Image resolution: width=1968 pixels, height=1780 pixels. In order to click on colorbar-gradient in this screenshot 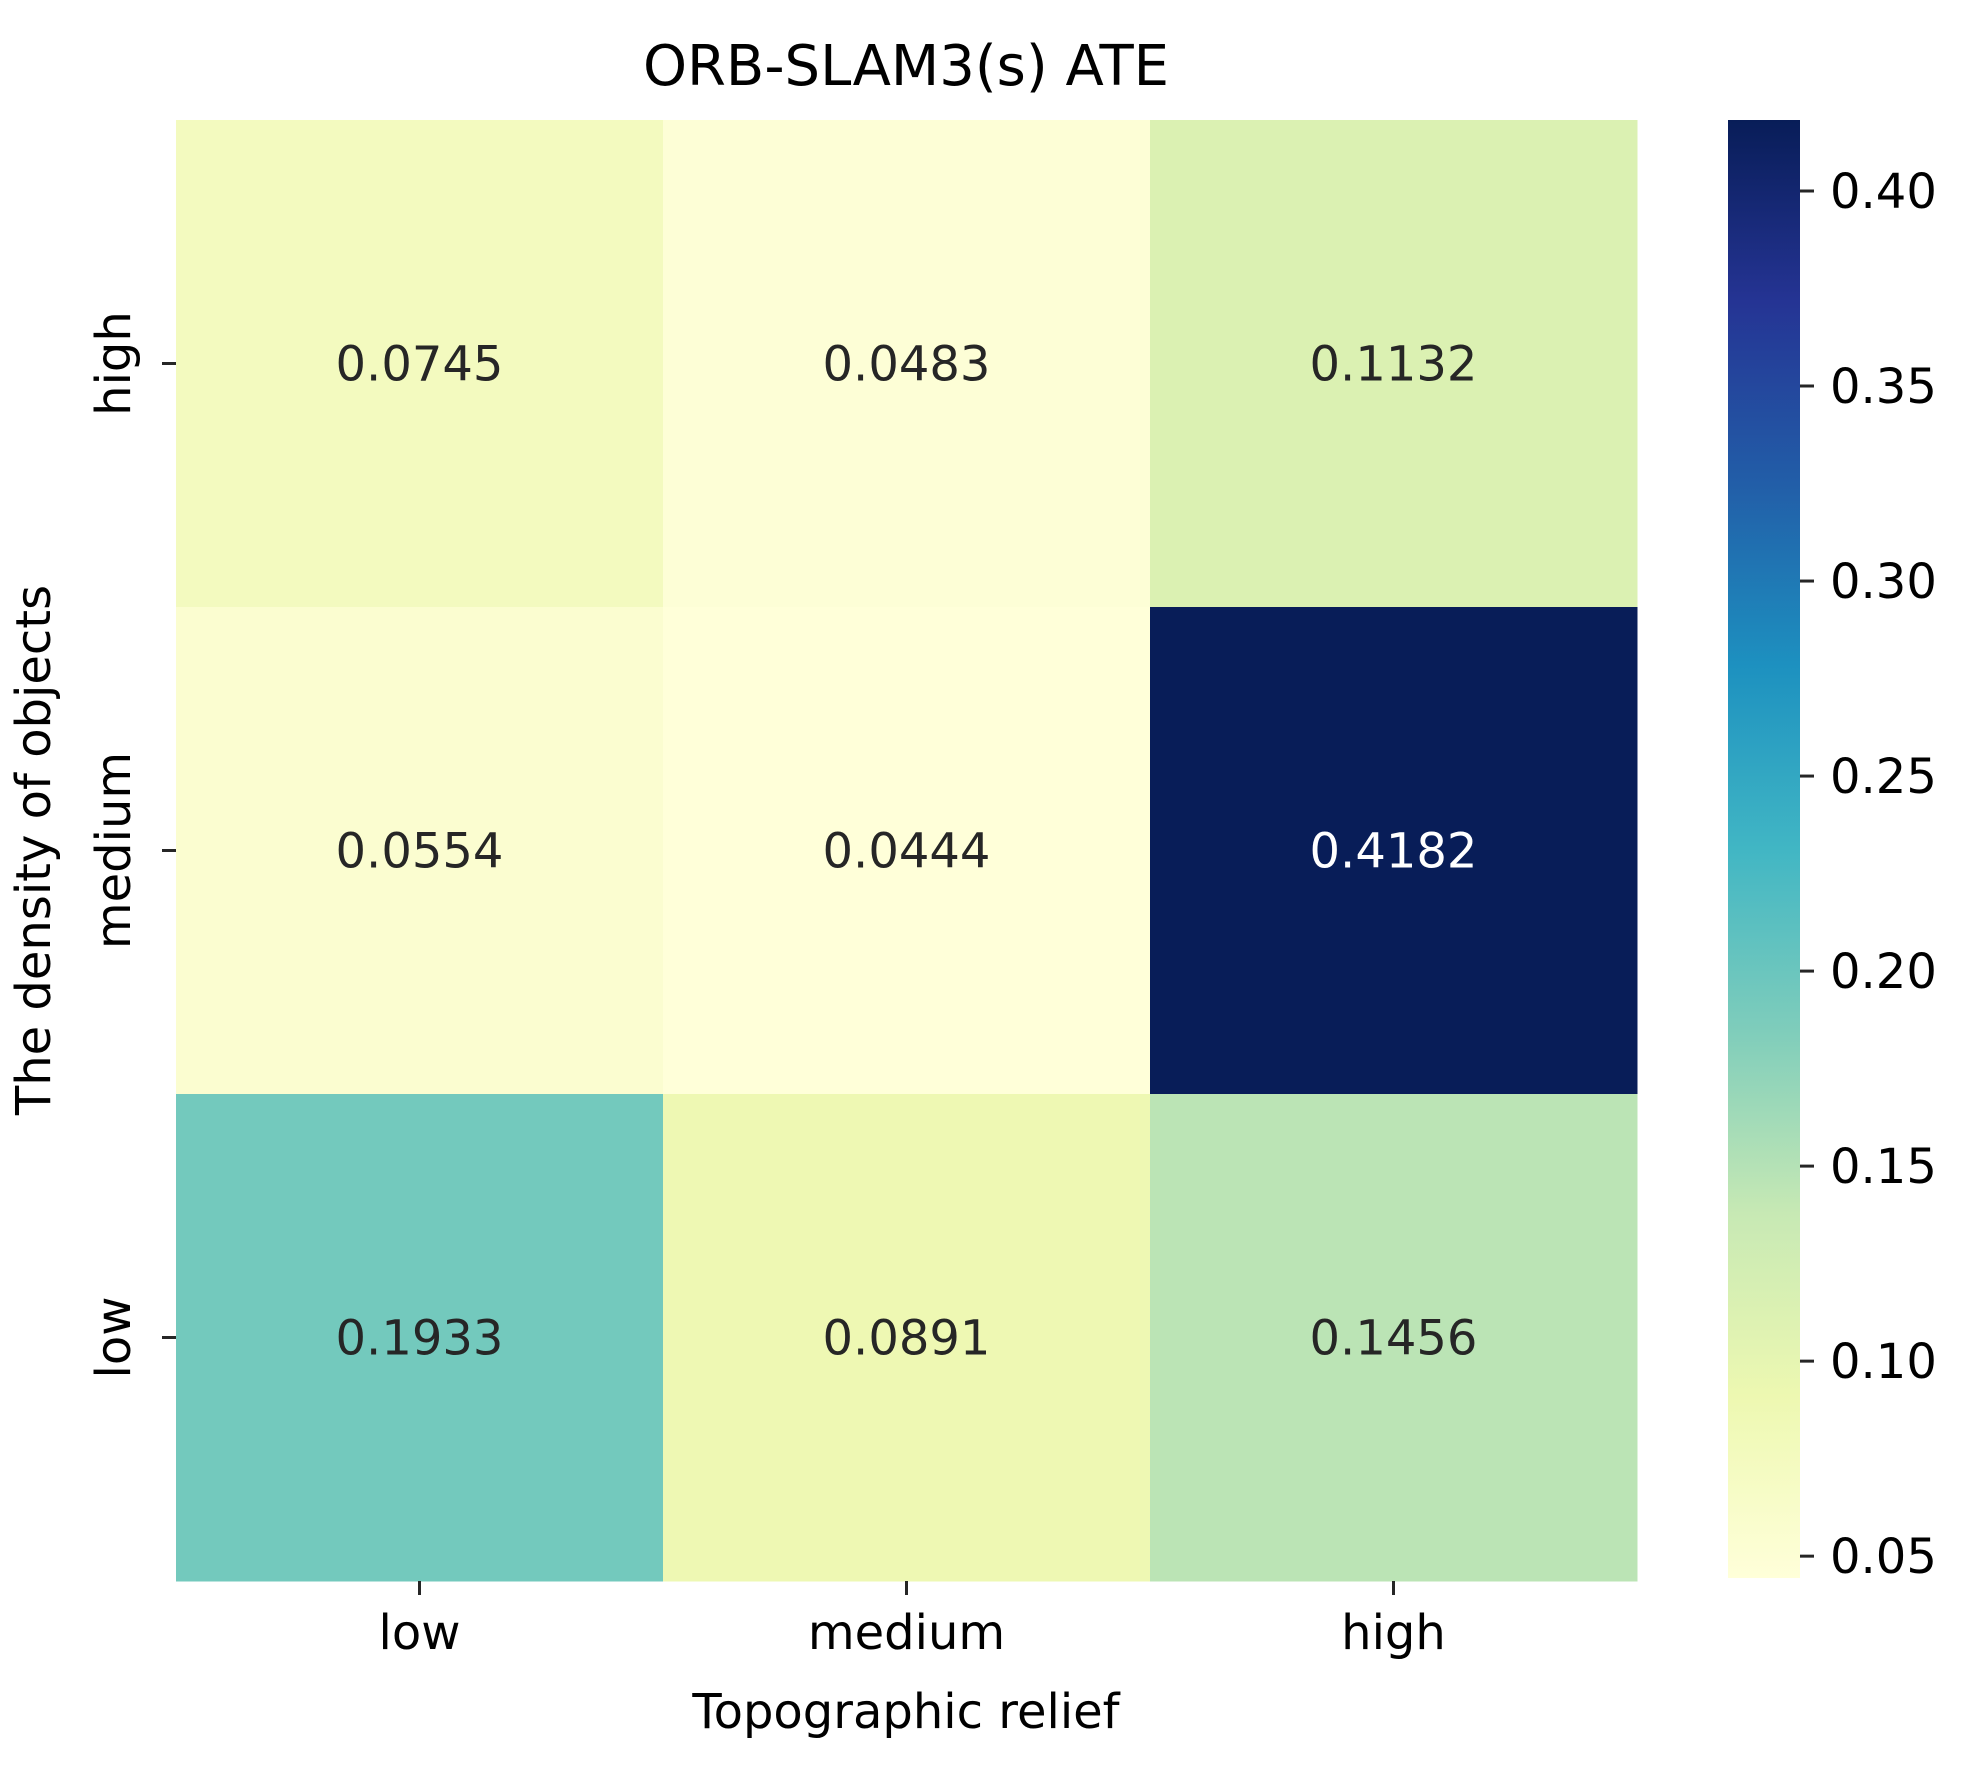, I will do `click(1764, 849)`.